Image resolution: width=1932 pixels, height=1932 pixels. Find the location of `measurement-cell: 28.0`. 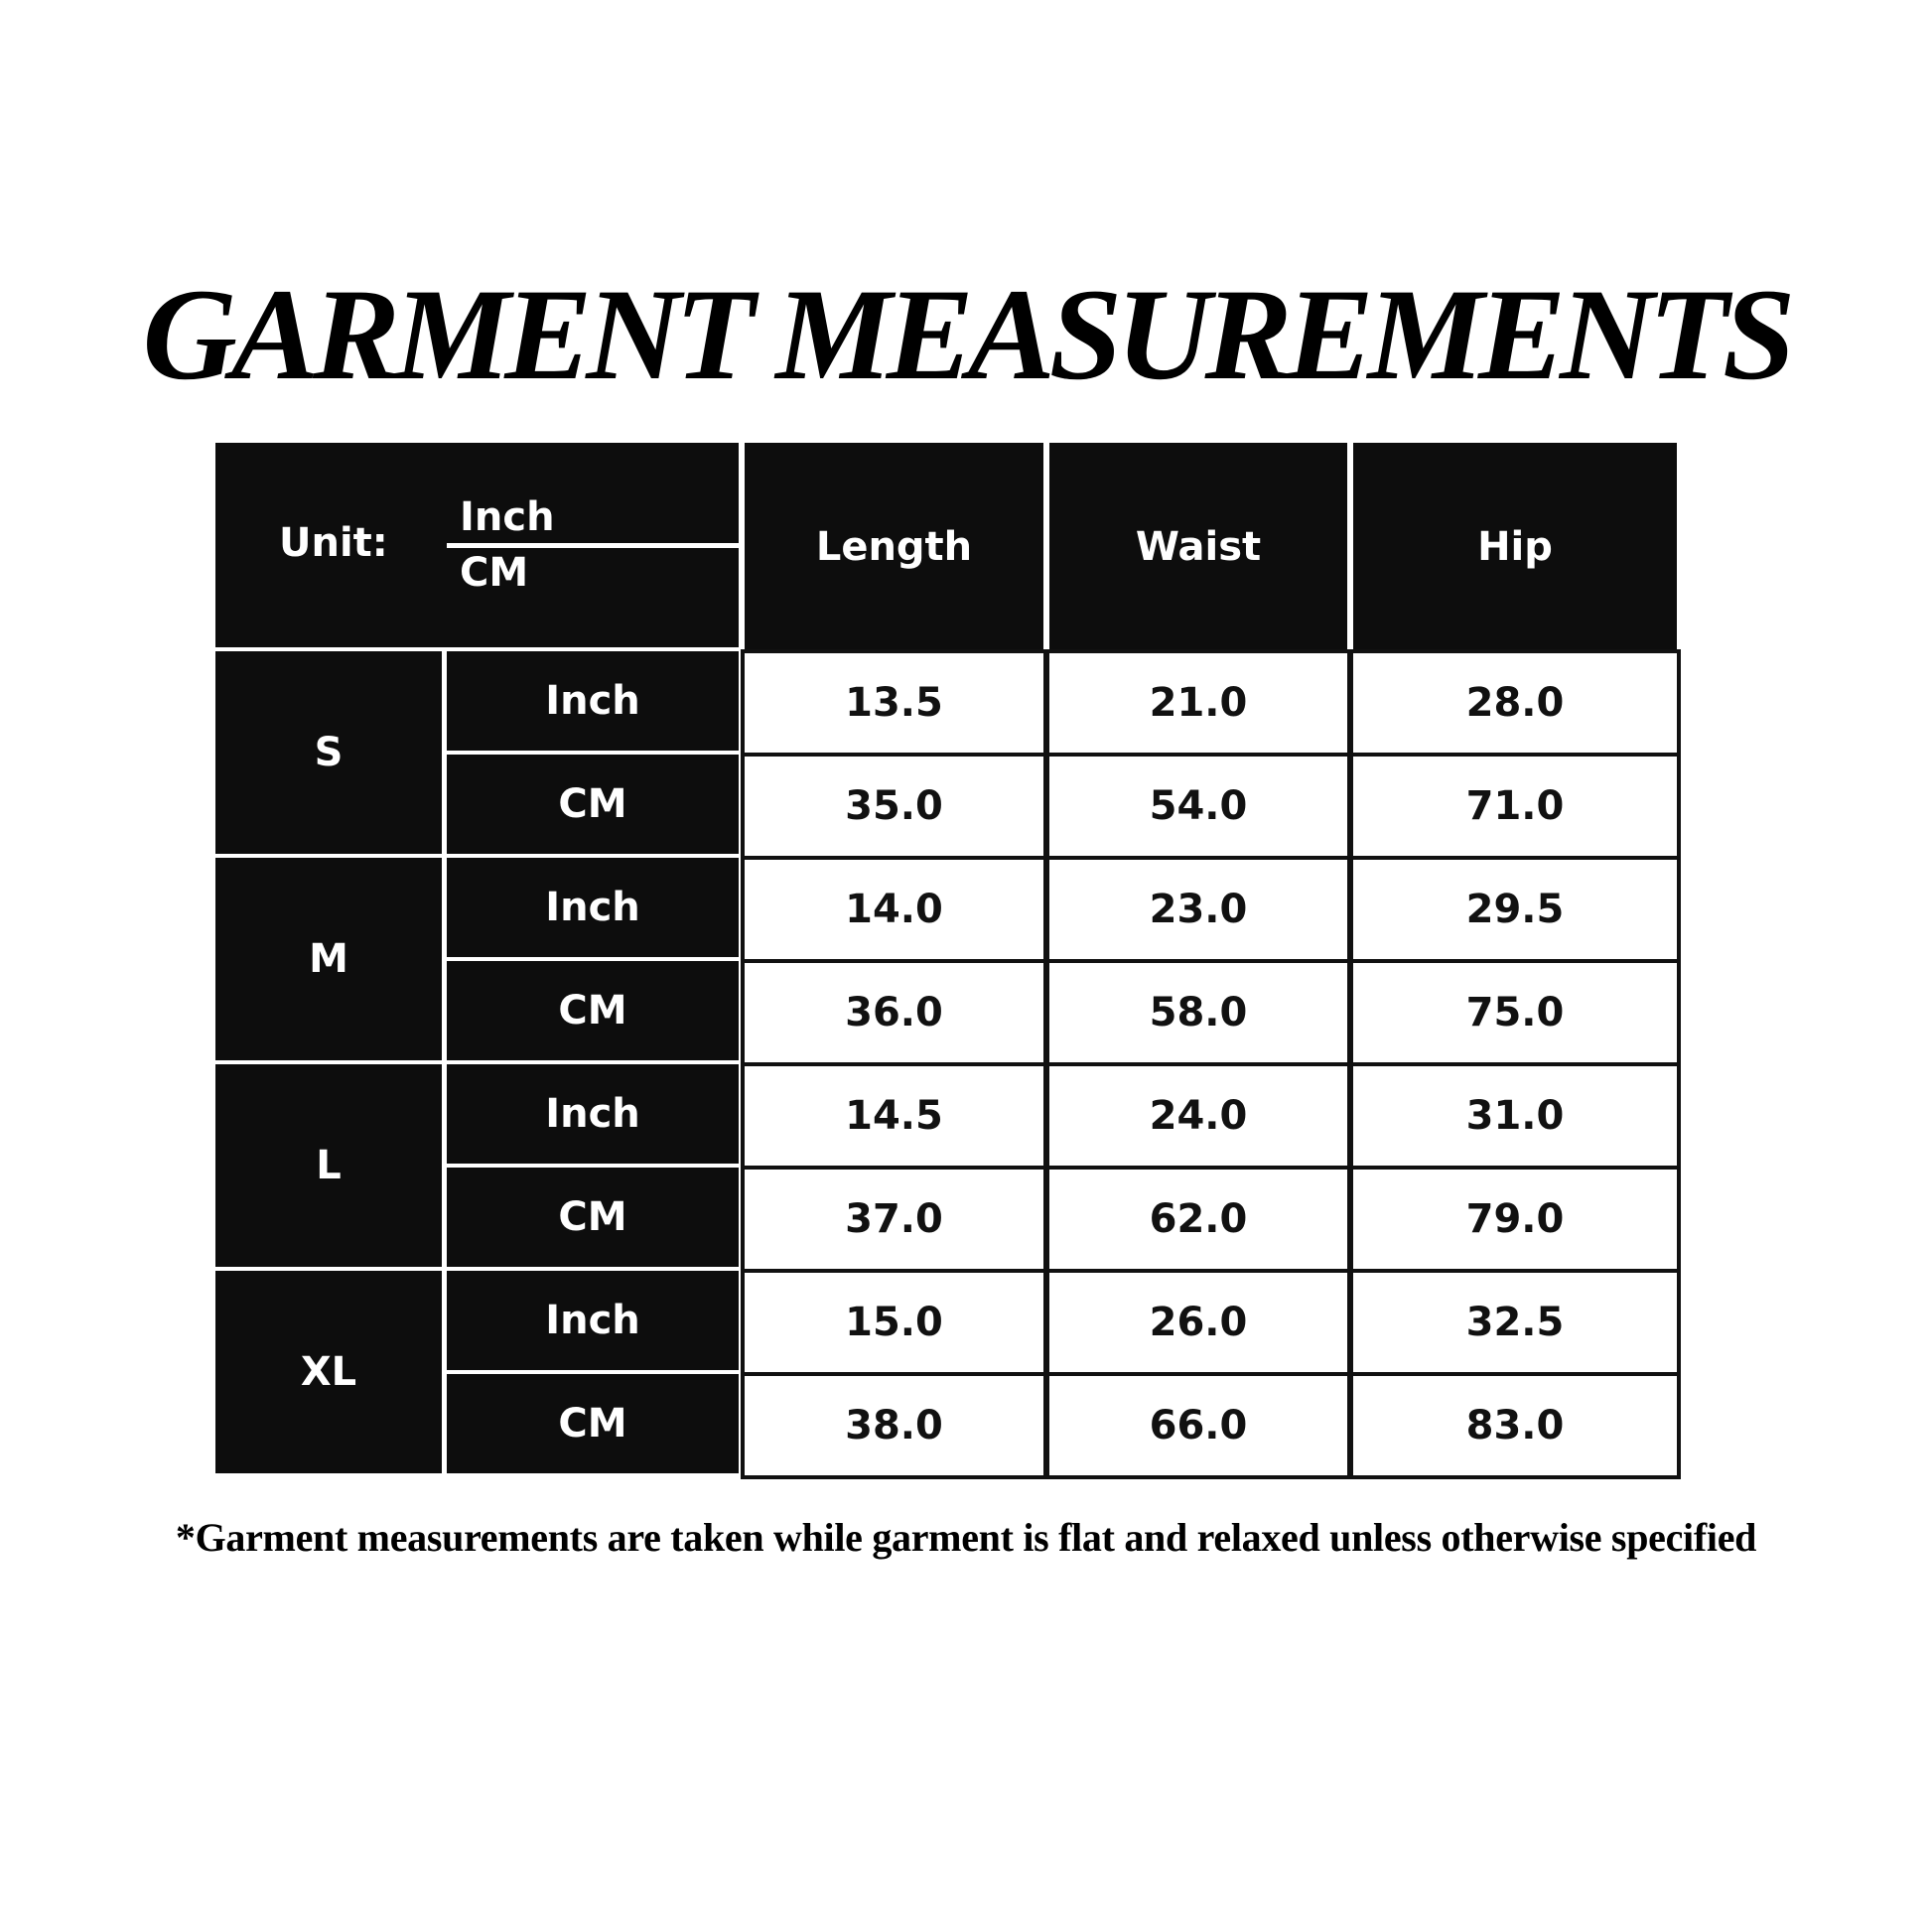

measurement-cell: 28.0 is located at coordinates (1515, 703).